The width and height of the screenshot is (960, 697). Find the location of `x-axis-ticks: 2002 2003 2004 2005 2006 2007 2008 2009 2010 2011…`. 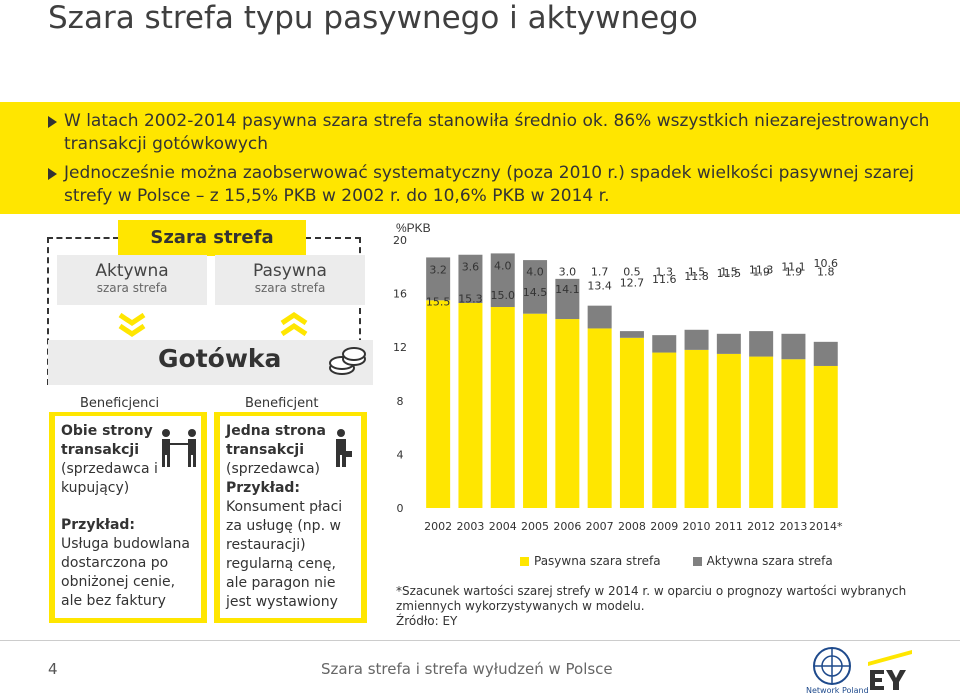

x-axis-ticks: 2002 2003 2004 2005 2006 2007 2008 2009 2010 2011… is located at coordinates (633, 526).